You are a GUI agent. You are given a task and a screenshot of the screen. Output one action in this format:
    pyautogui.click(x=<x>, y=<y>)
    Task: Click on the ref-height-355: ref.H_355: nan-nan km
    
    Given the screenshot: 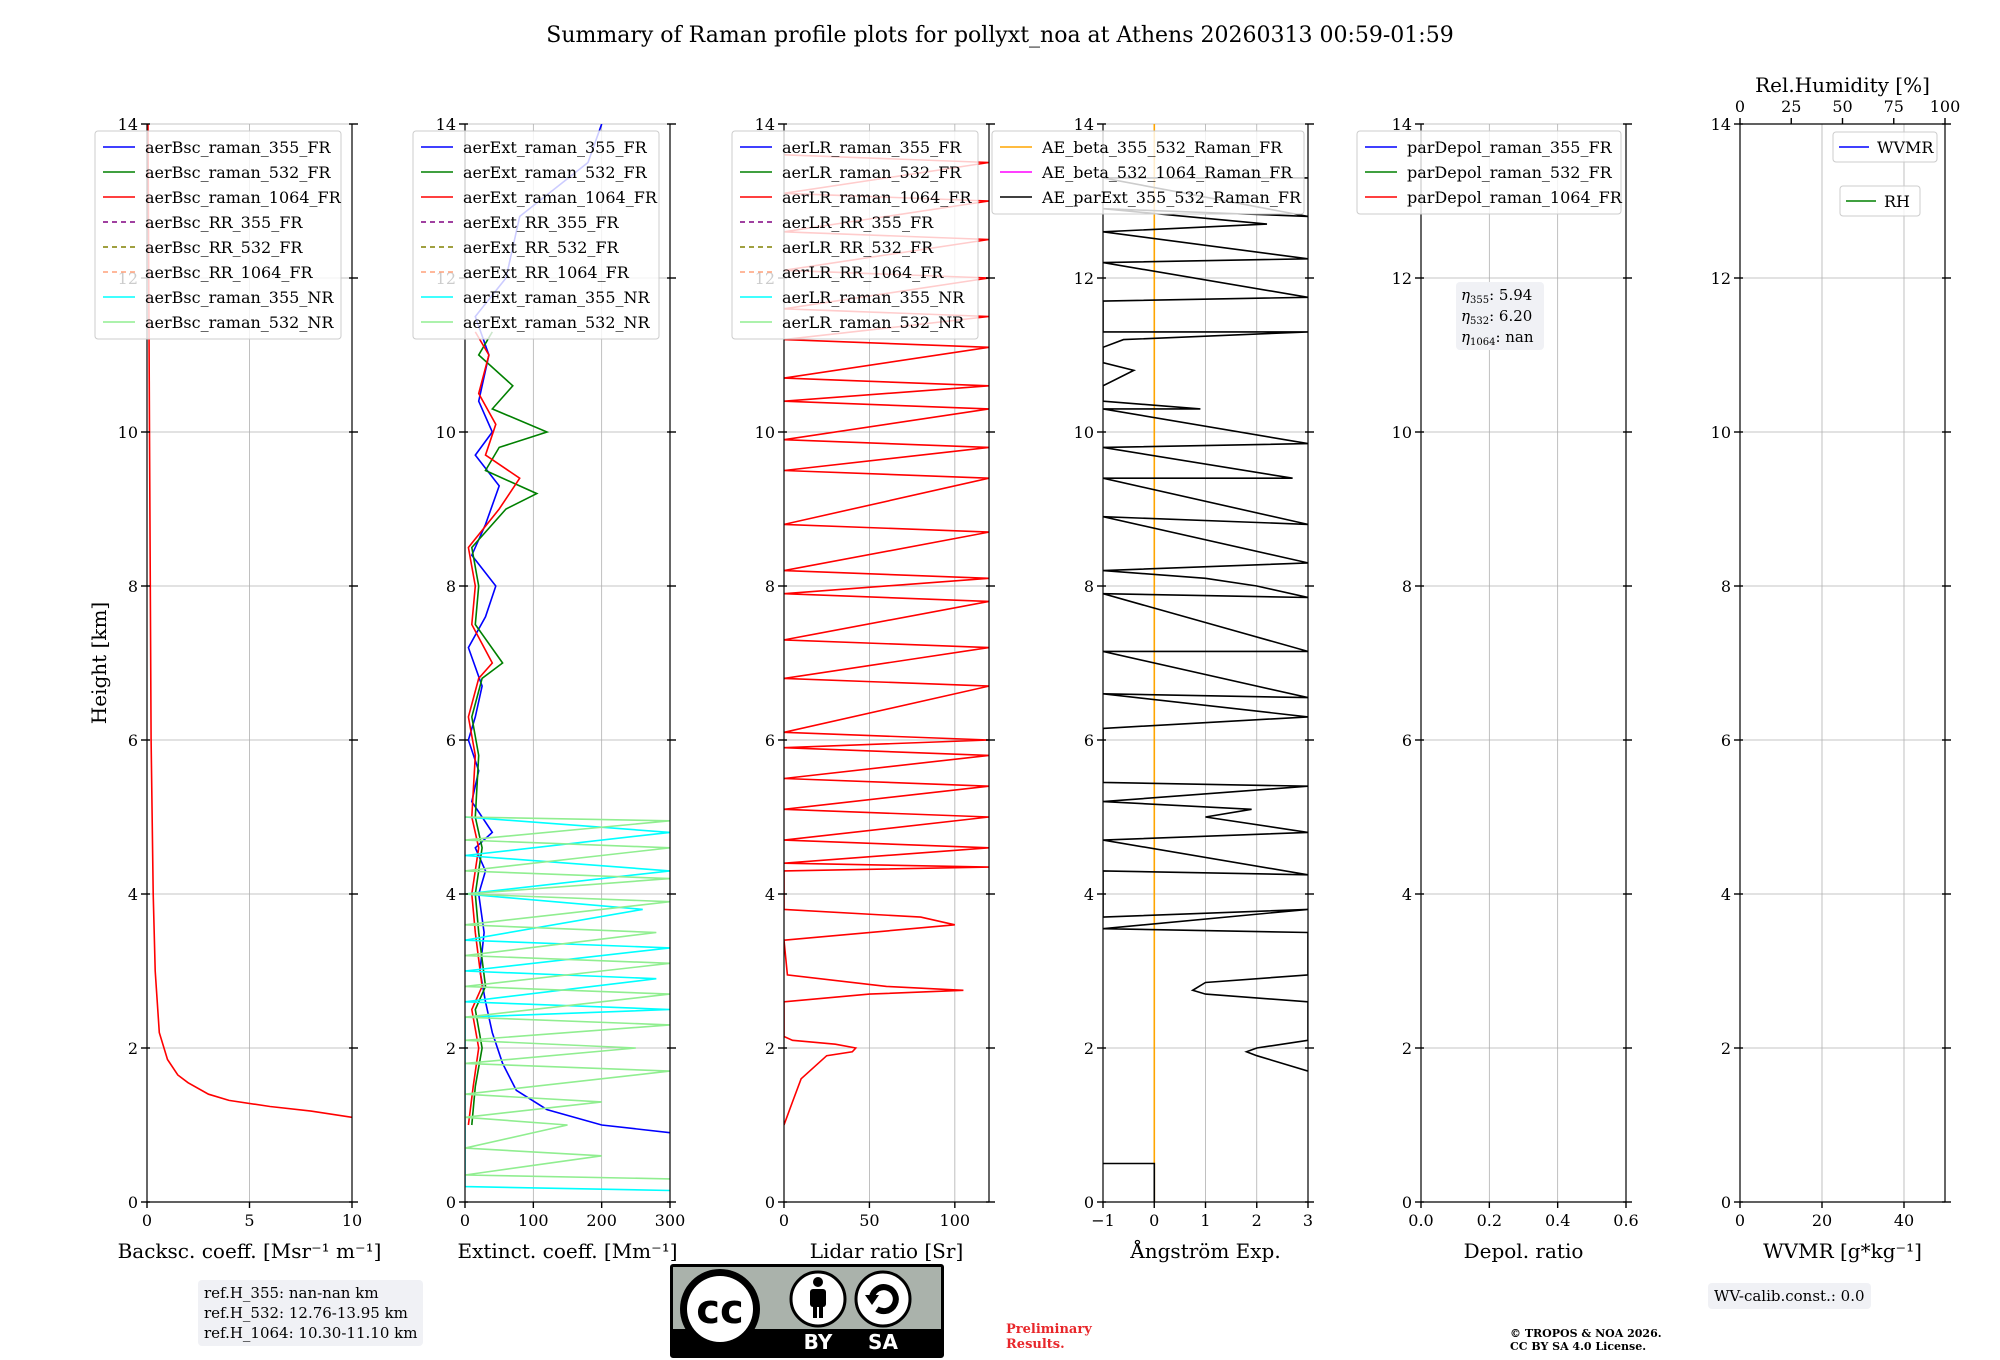 What is the action you would take?
    pyautogui.click(x=291, y=1293)
    